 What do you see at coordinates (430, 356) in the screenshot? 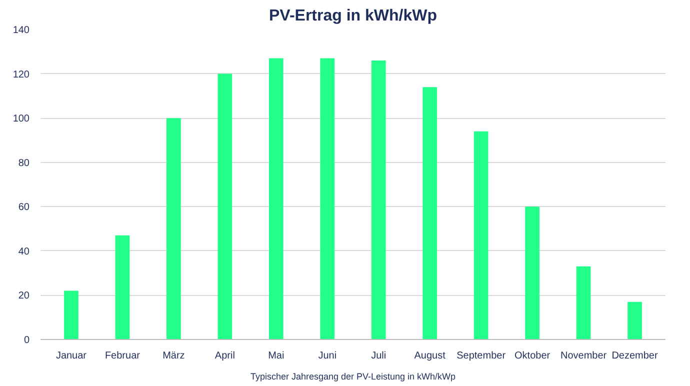
I see `x-tick-label: August` at bounding box center [430, 356].